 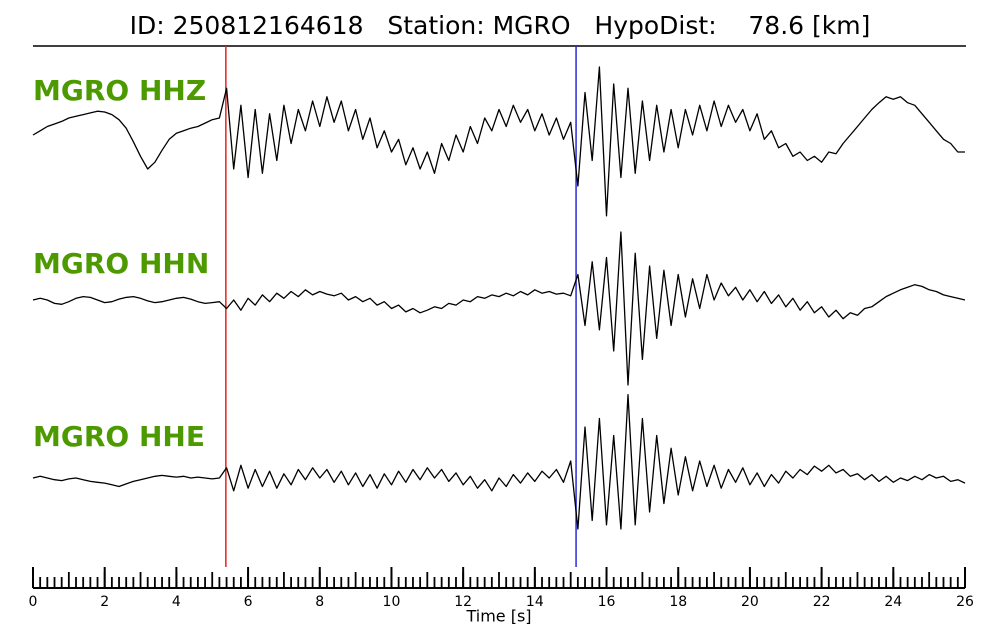 I want to click on x-tick-label: 10, so click(x=392, y=602).